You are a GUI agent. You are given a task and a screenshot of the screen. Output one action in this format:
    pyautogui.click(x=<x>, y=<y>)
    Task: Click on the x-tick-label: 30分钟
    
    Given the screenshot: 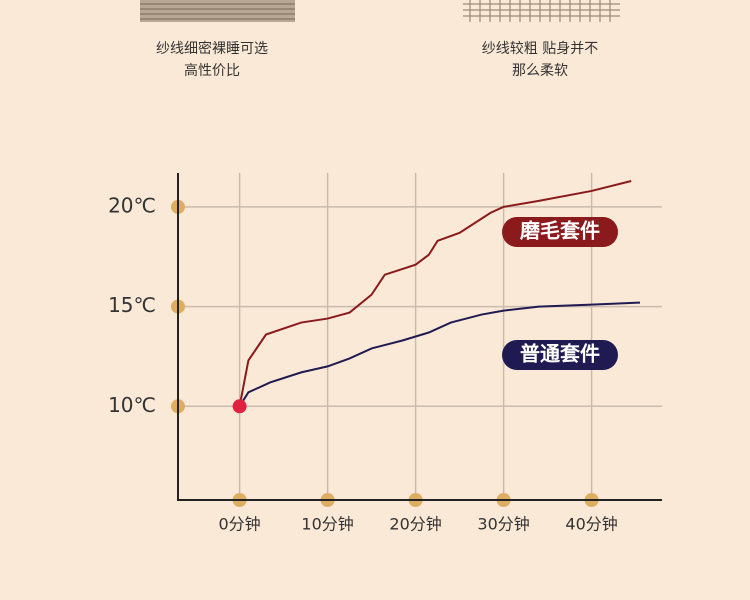 What is the action you would take?
    pyautogui.click(x=503, y=524)
    